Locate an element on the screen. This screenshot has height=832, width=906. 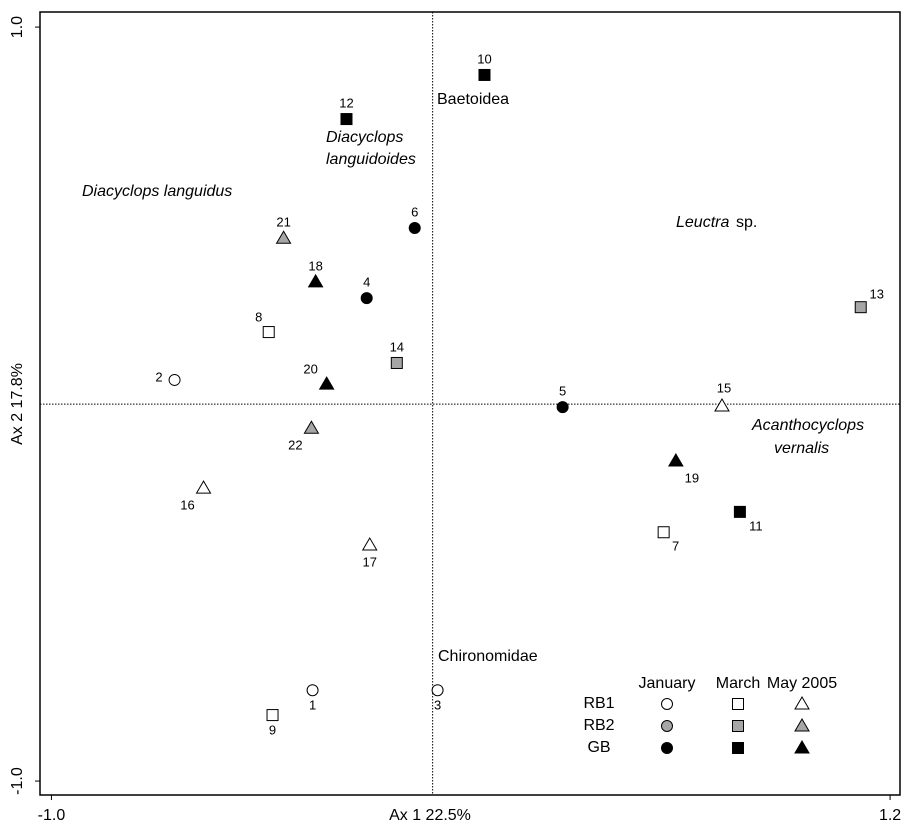
annotation: Diacyclops languidus is located at coordinates (157, 191).